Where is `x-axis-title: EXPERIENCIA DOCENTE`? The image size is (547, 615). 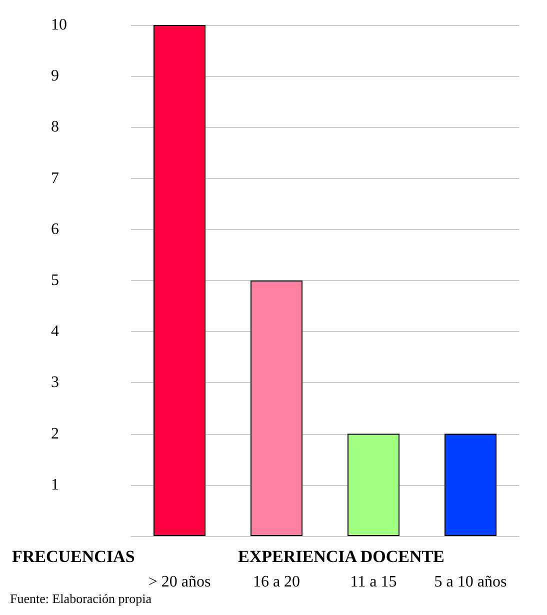
x-axis-title: EXPERIENCIA DOCENTE is located at coordinates (341, 556).